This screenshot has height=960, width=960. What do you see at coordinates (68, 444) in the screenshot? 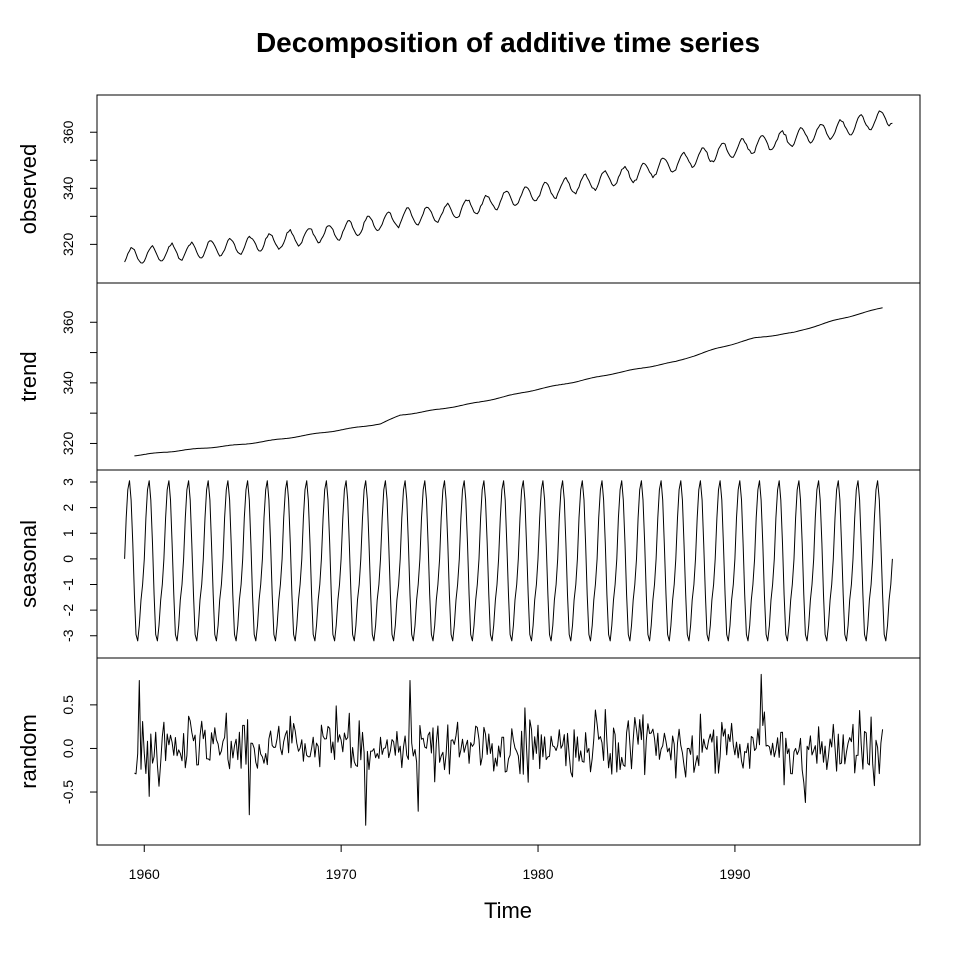
I see `y-tick-label-trend: 320` at bounding box center [68, 444].